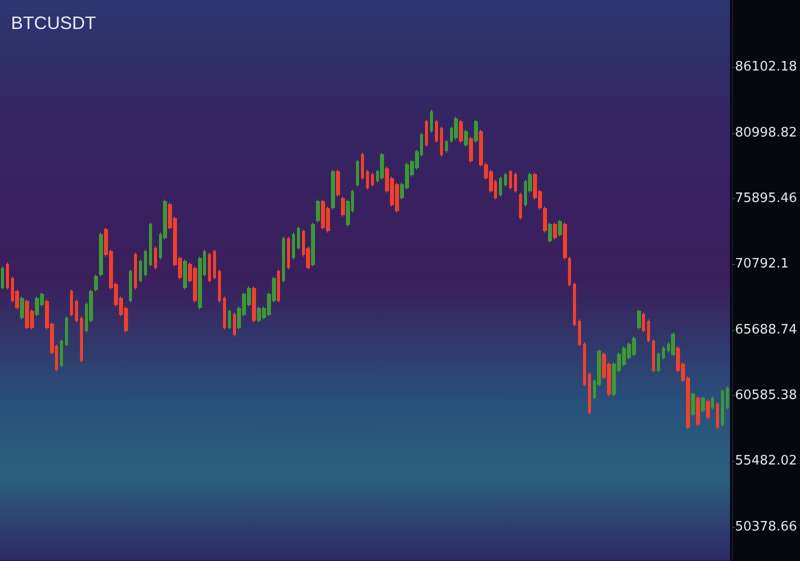  What do you see at coordinates (765, 198) in the screenshot?
I see `y-tick-label: 75895.46` at bounding box center [765, 198].